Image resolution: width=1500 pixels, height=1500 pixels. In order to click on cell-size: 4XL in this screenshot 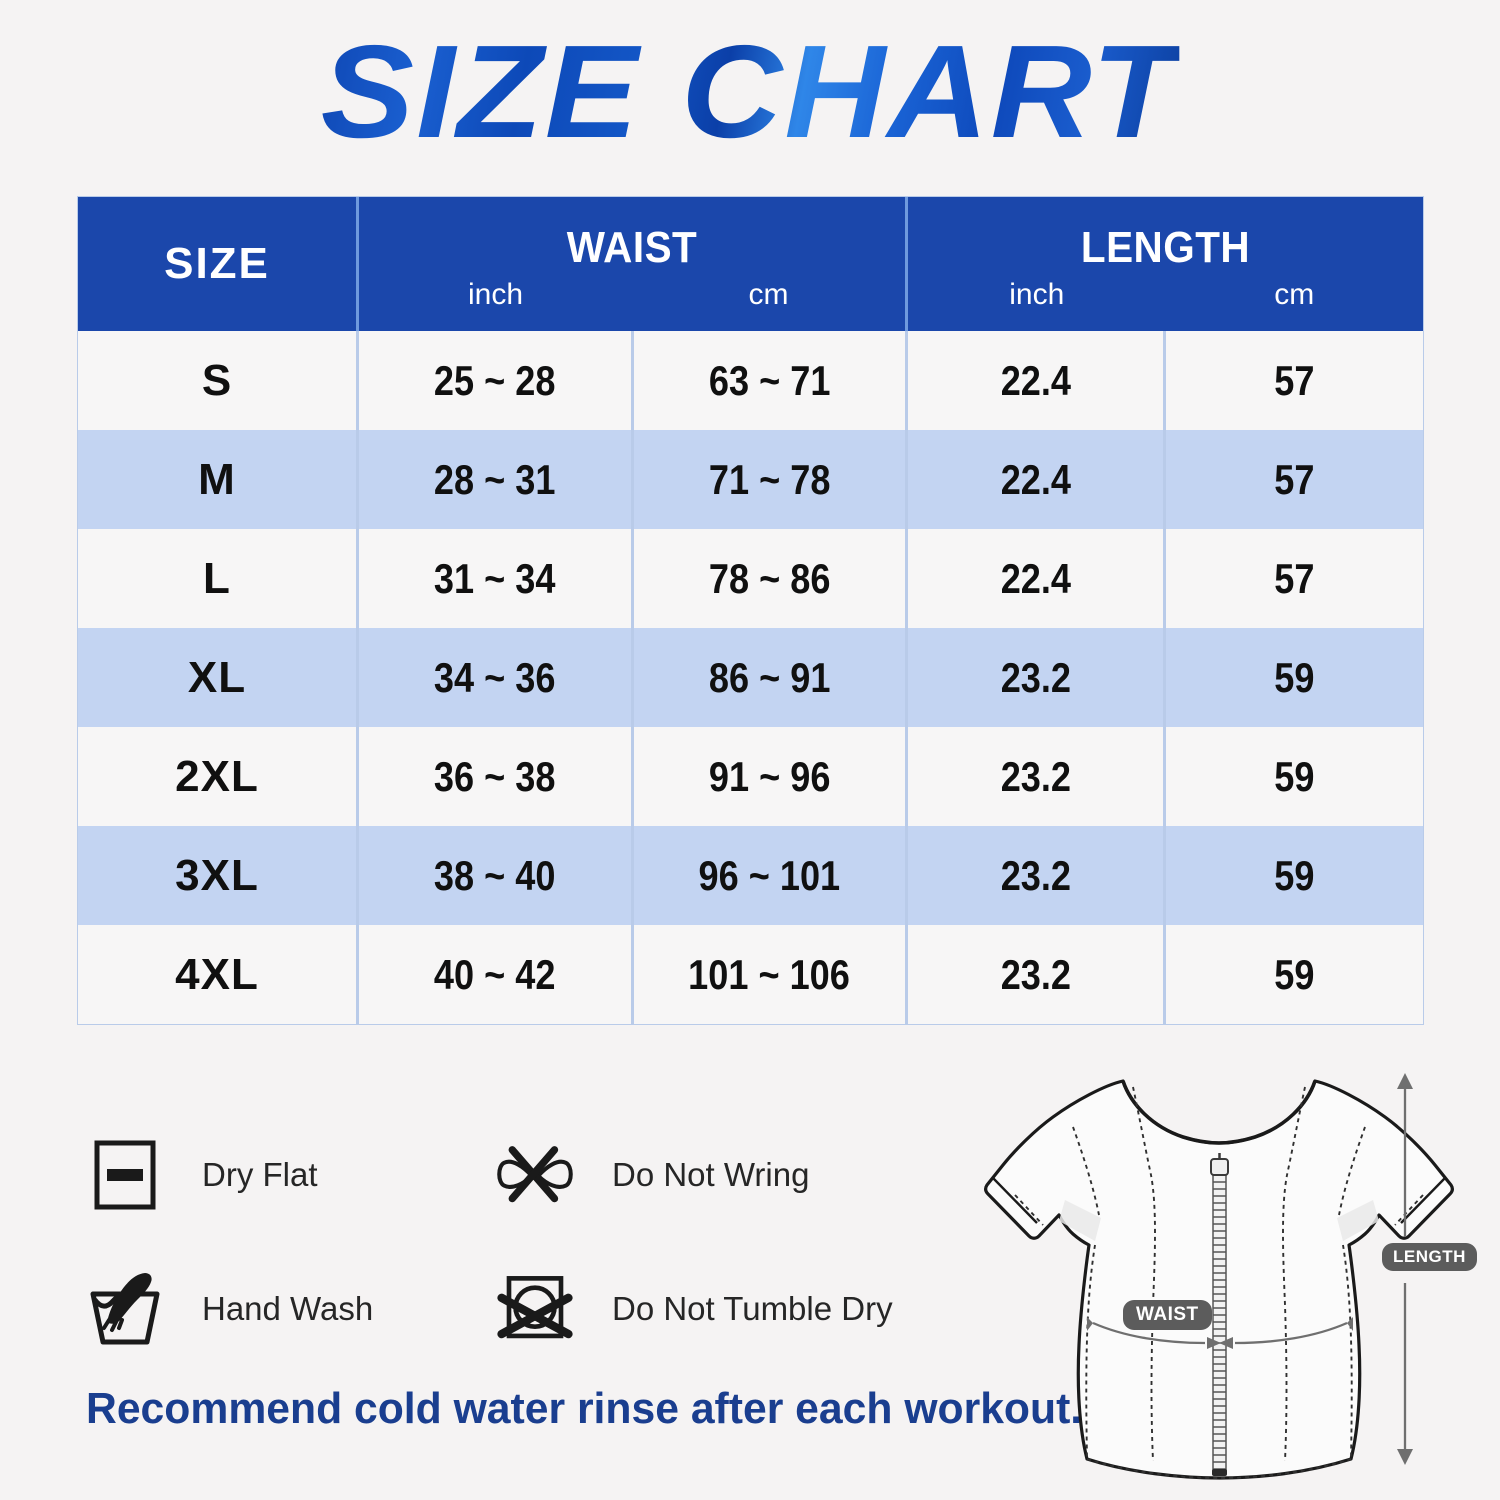, I will do `click(218, 974)`.